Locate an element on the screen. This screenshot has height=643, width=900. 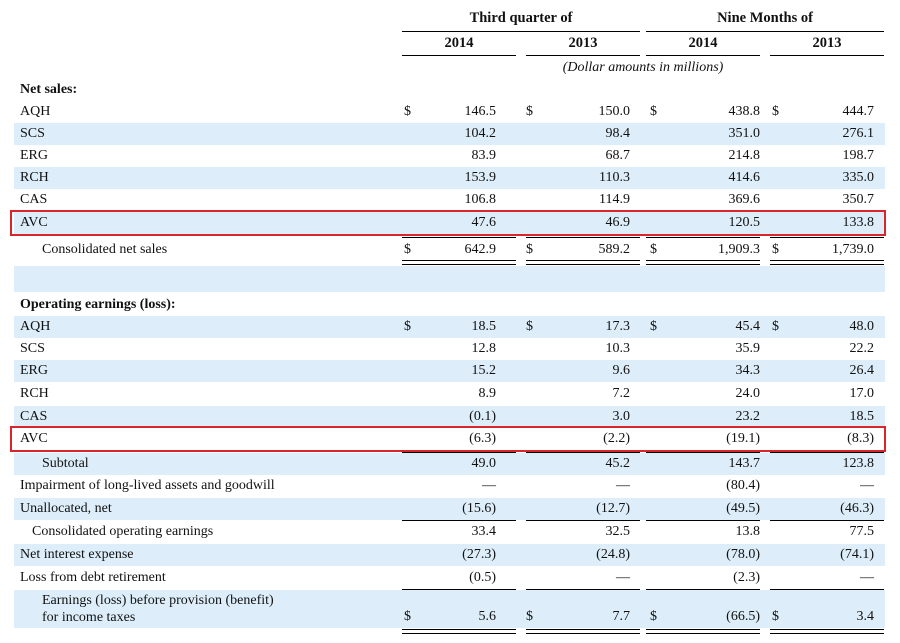
cell-value: 10.3 is located at coordinates (618, 348).